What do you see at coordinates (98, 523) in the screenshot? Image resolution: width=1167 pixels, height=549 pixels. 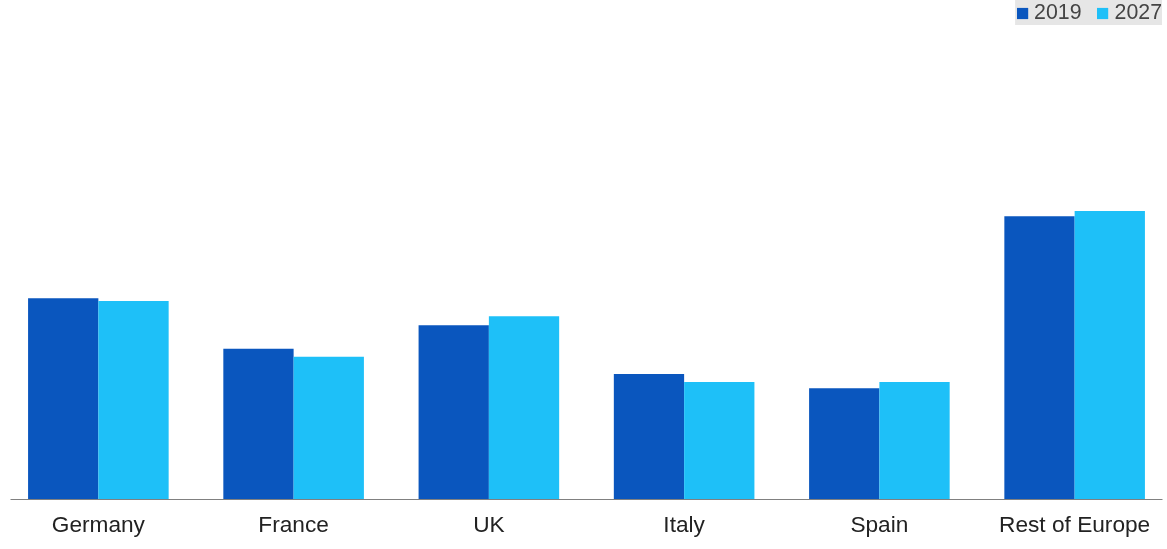 I see `x-tick-label: Germany` at bounding box center [98, 523].